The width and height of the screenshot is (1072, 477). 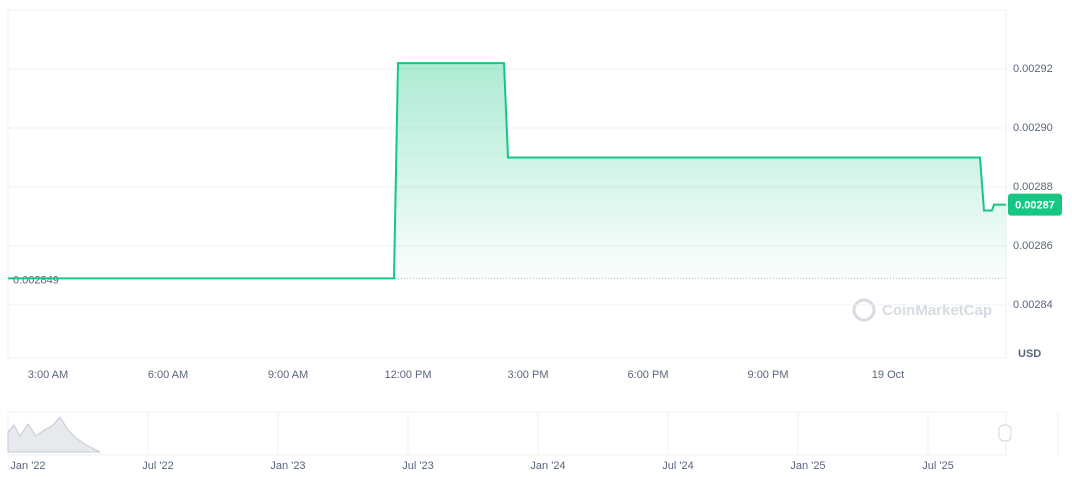 I want to click on x-tick-label: 6:00 AM, so click(x=168, y=375).